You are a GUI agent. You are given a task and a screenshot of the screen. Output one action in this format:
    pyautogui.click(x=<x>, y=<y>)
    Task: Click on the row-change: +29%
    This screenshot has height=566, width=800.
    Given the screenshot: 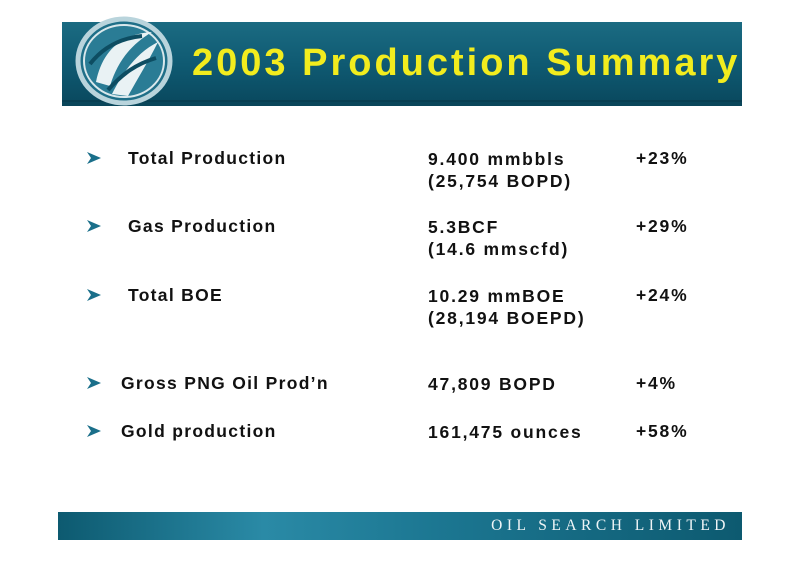 What is the action you would take?
    pyautogui.click(x=662, y=226)
    